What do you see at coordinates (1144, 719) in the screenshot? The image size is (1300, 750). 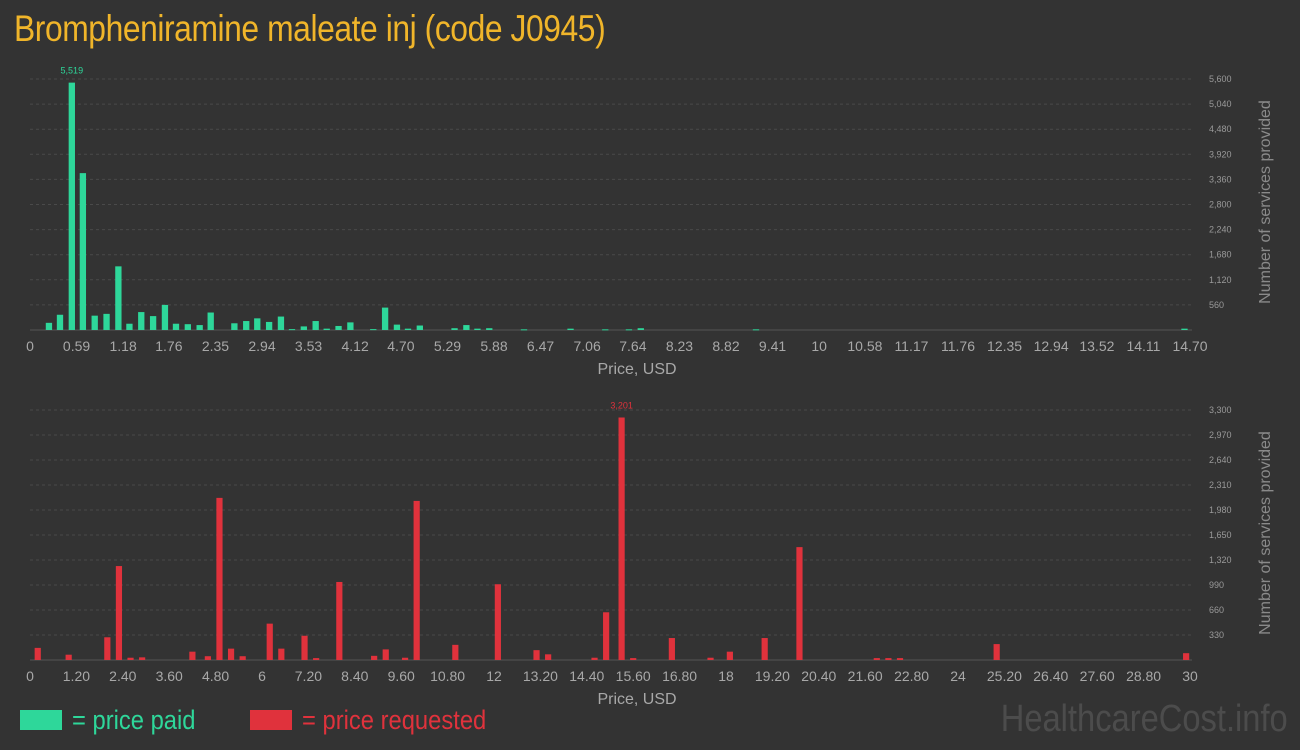 I see `watermark: HealthcareCost.info` at bounding box center [1144, 719].